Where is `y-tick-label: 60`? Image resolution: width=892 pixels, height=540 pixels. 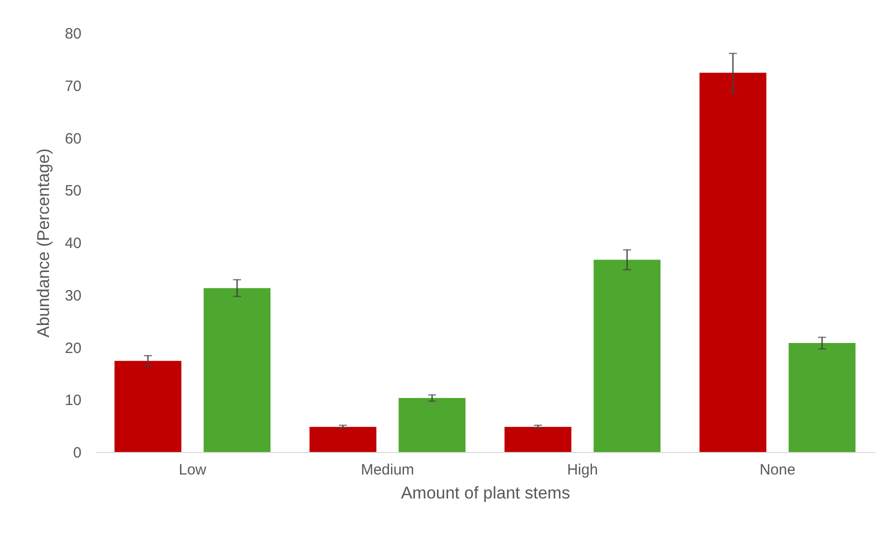 y-tick-label: 60 is located at coordinates (73, 139).